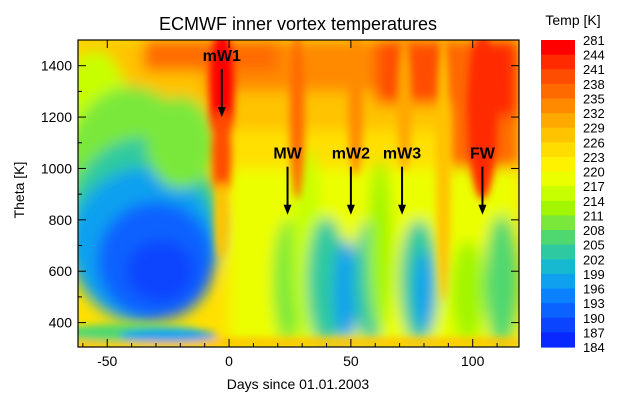  Describe the element at coordinates (594, 172) in the screenshot. I see `colorbar-tick-label: 220` at that location.